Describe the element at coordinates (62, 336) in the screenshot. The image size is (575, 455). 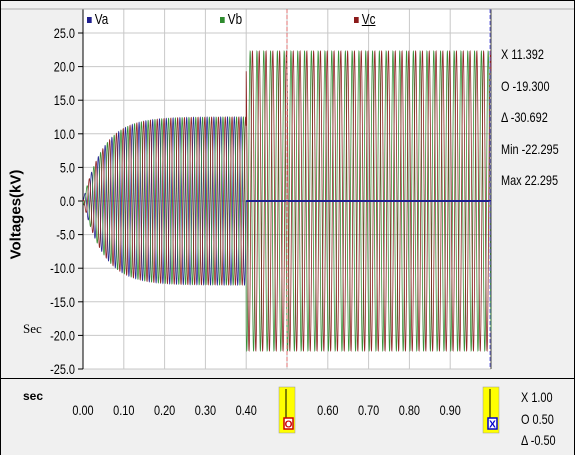
I see `y-tick-label: -20.0` at that location.